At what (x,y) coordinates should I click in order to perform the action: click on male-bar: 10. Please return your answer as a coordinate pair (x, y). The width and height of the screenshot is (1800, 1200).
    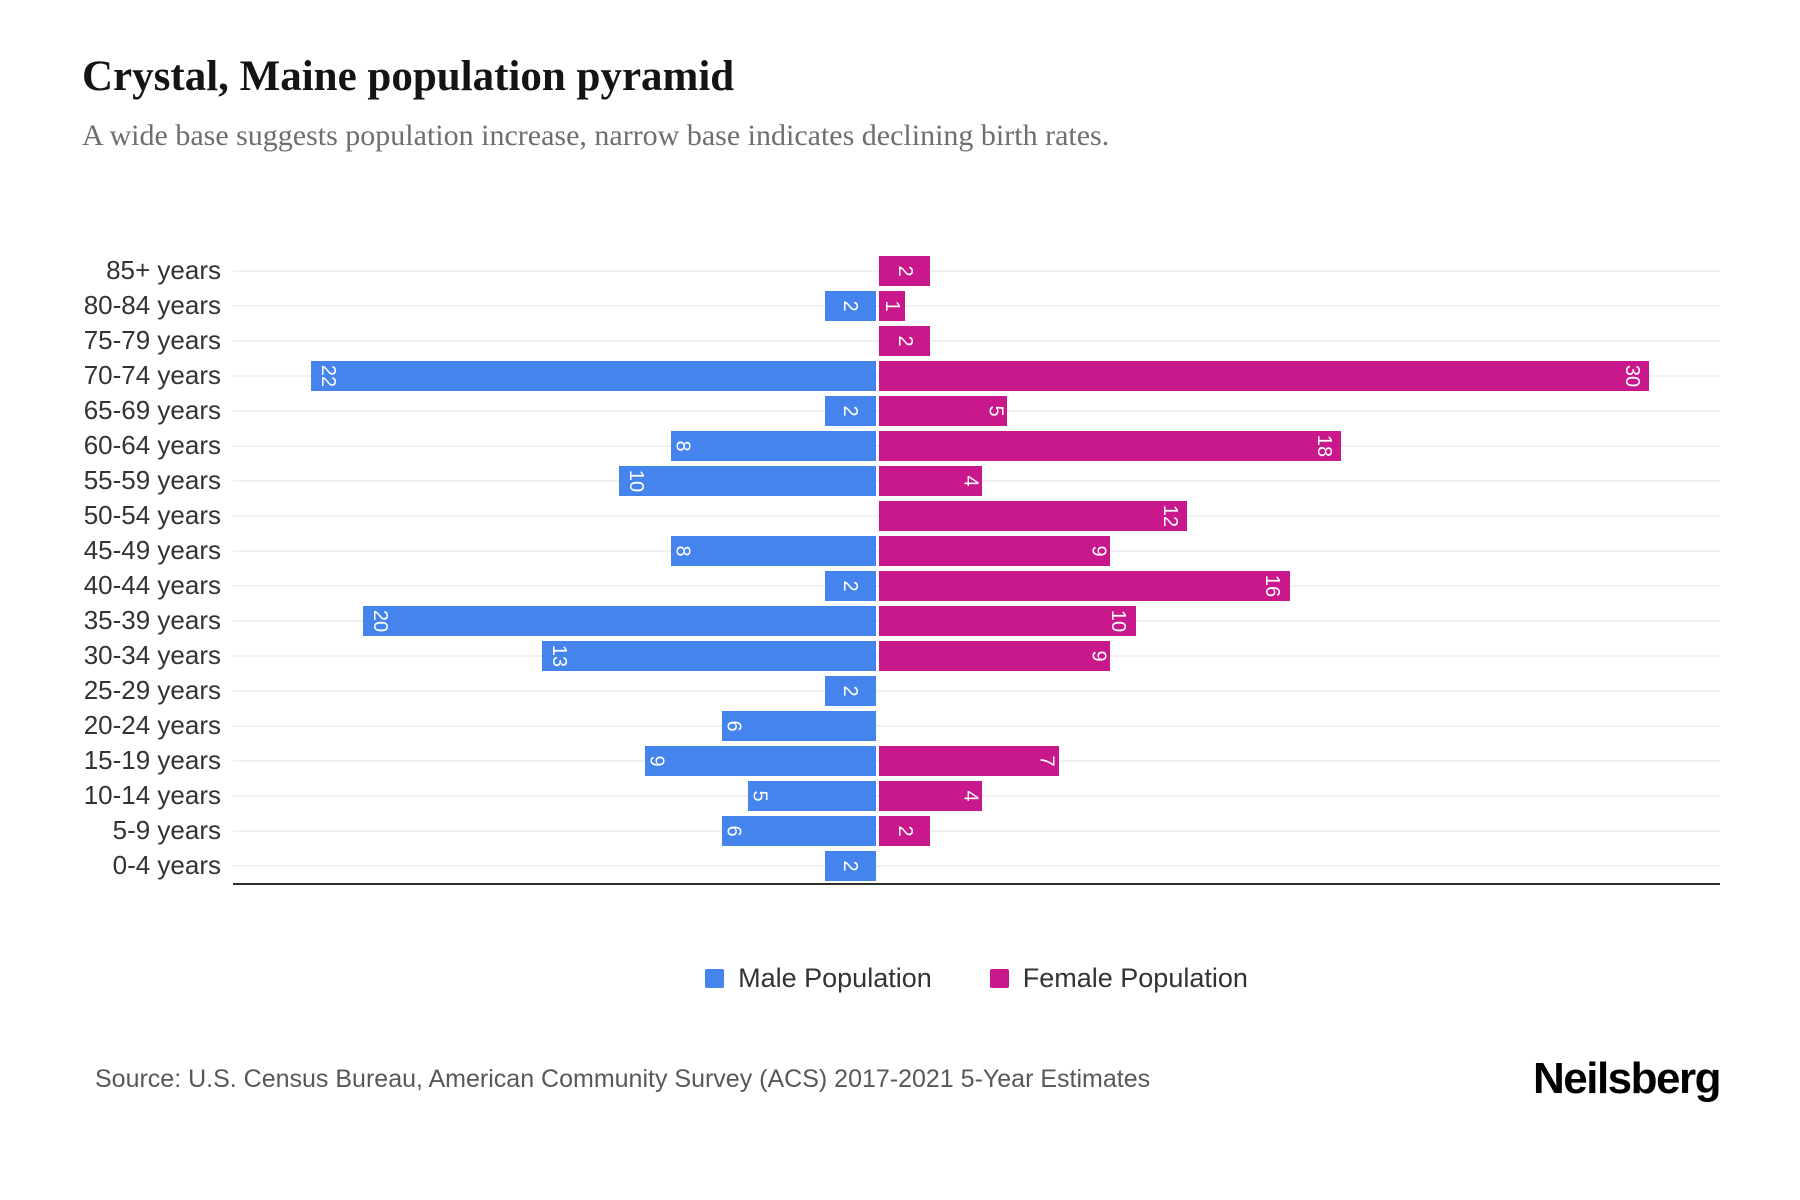
    Looking at the image, I should click on (747, 480).